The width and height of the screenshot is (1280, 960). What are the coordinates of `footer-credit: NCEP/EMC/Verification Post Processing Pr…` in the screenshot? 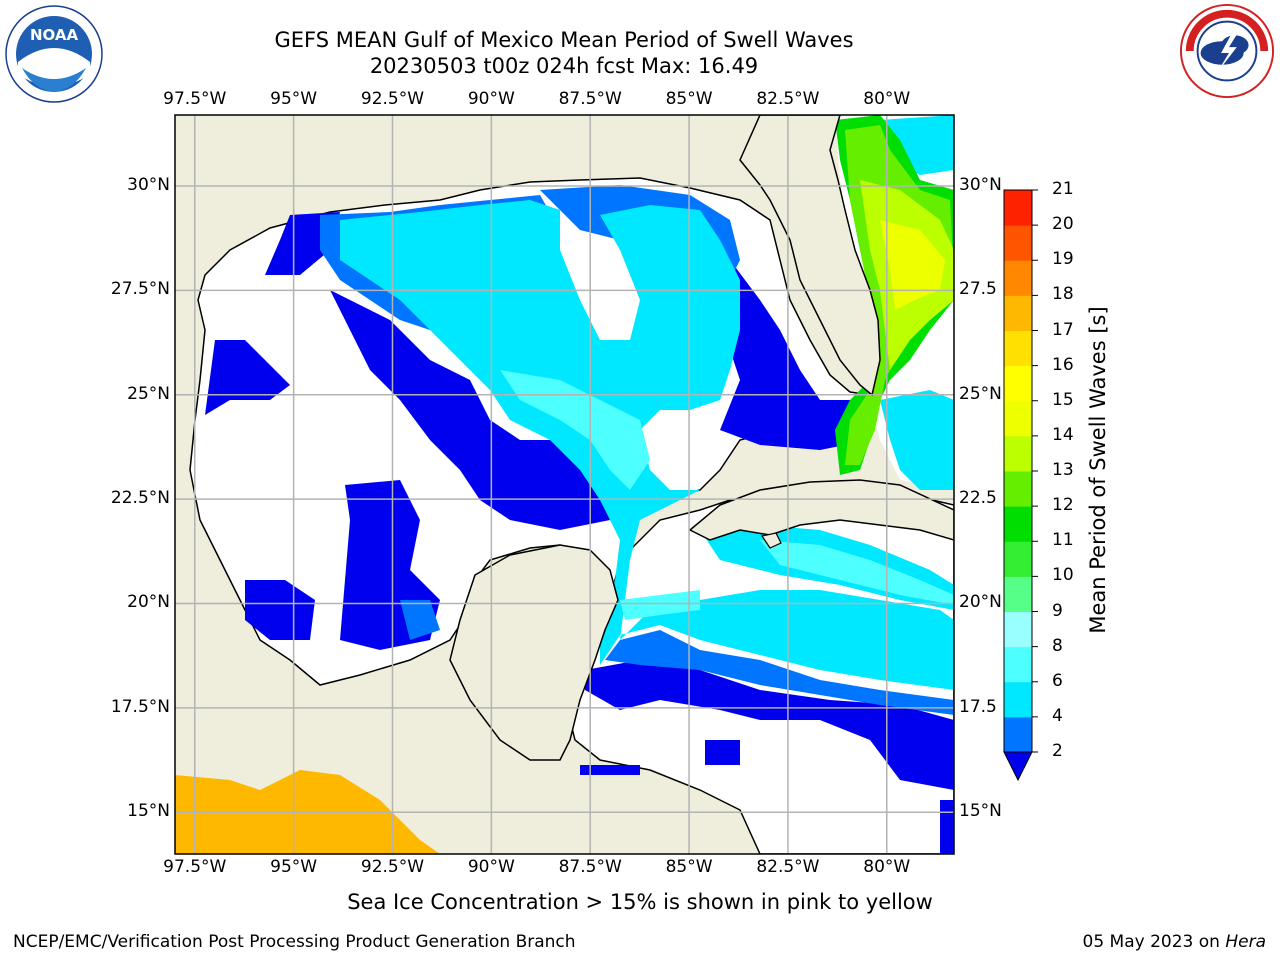 It's located at (294, 942).